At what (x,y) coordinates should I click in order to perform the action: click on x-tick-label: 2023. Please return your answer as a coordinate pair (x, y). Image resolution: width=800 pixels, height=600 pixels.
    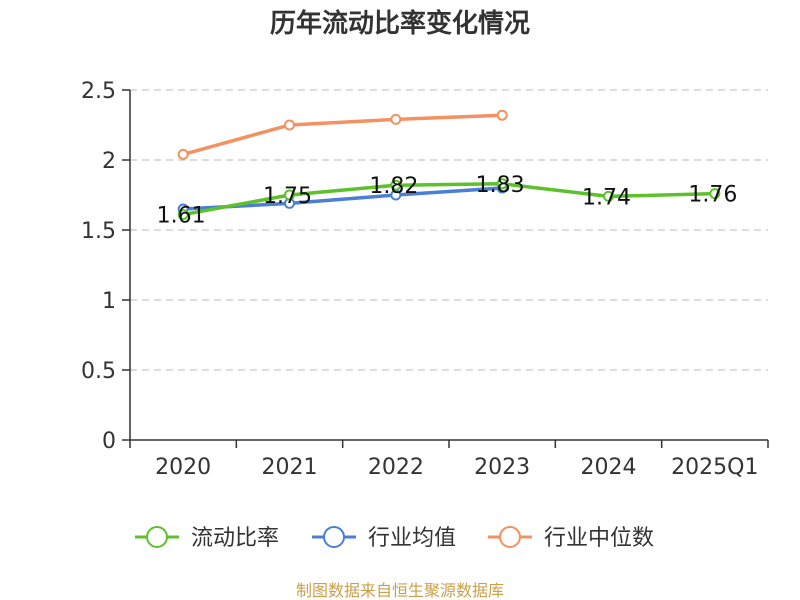
    Looking at the image, I should click on (502, 467).